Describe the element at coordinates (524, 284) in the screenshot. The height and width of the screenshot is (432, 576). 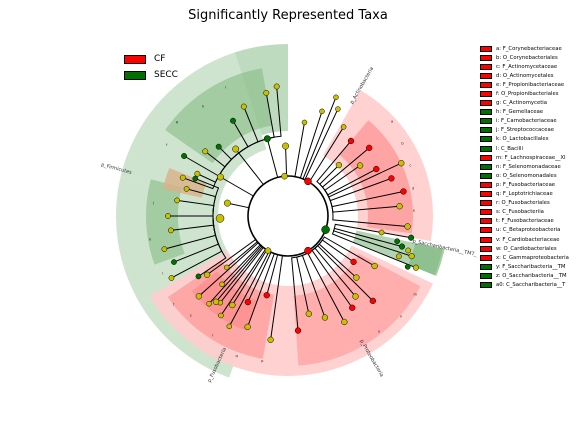
I see `taxa-legend-item: a0: C_Saccharibacteria__T` at that location.